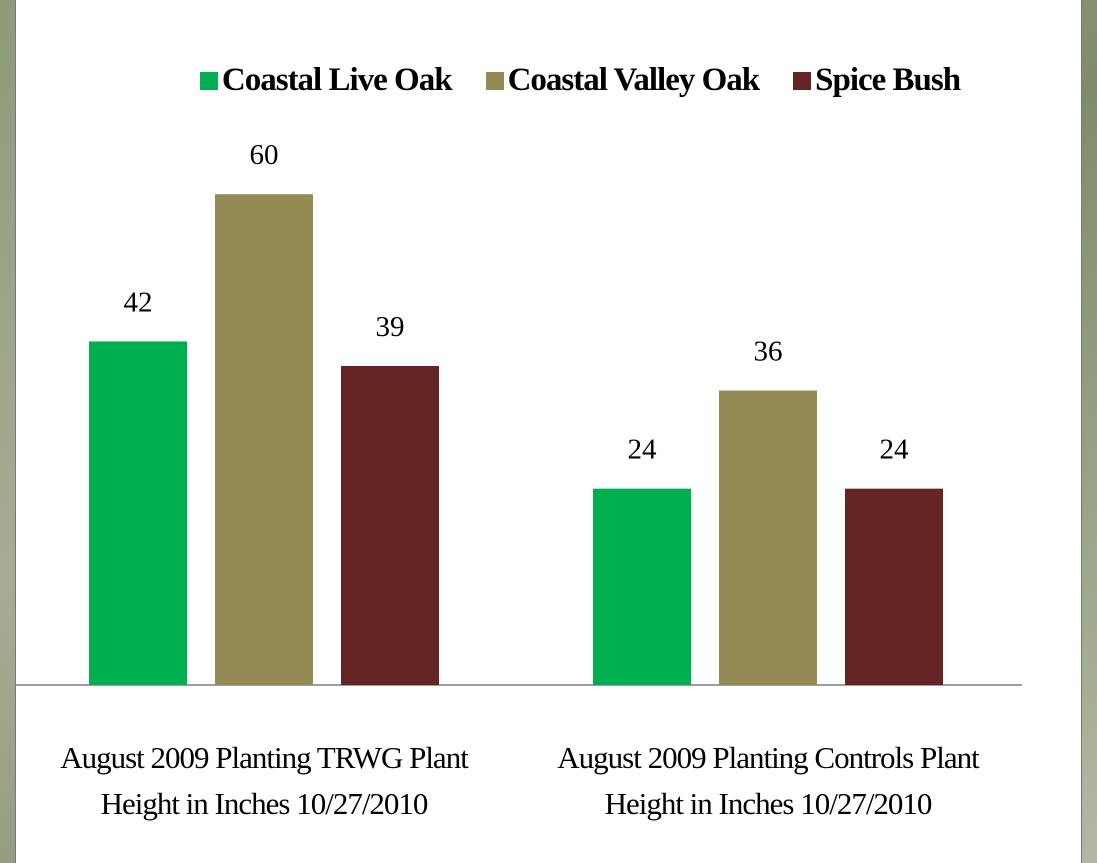 The image size is (1097, 863). I want to click on legend-label: Coastal Valley Oak, so click(634, 80).